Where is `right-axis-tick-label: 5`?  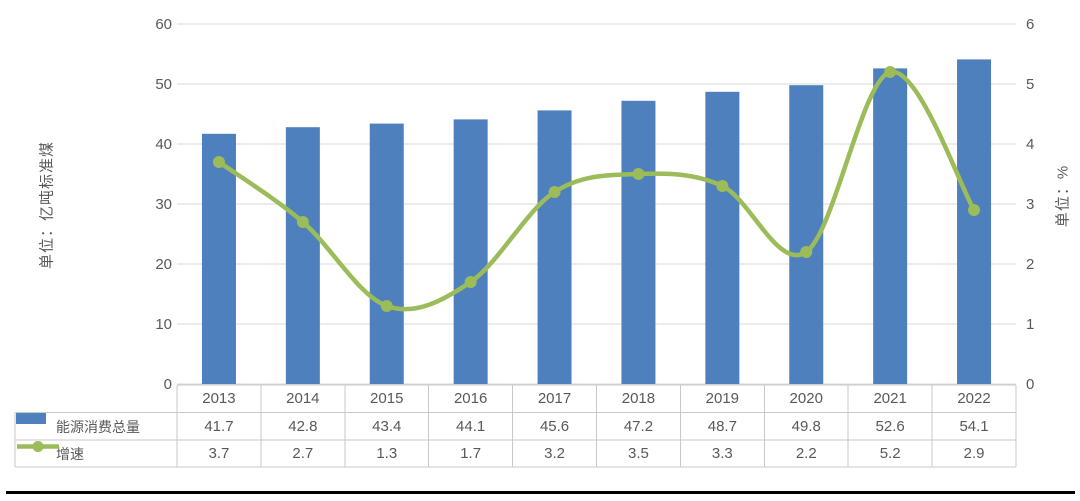
right-axis-tick-label: 5 is located at coordinates (1030, 84).